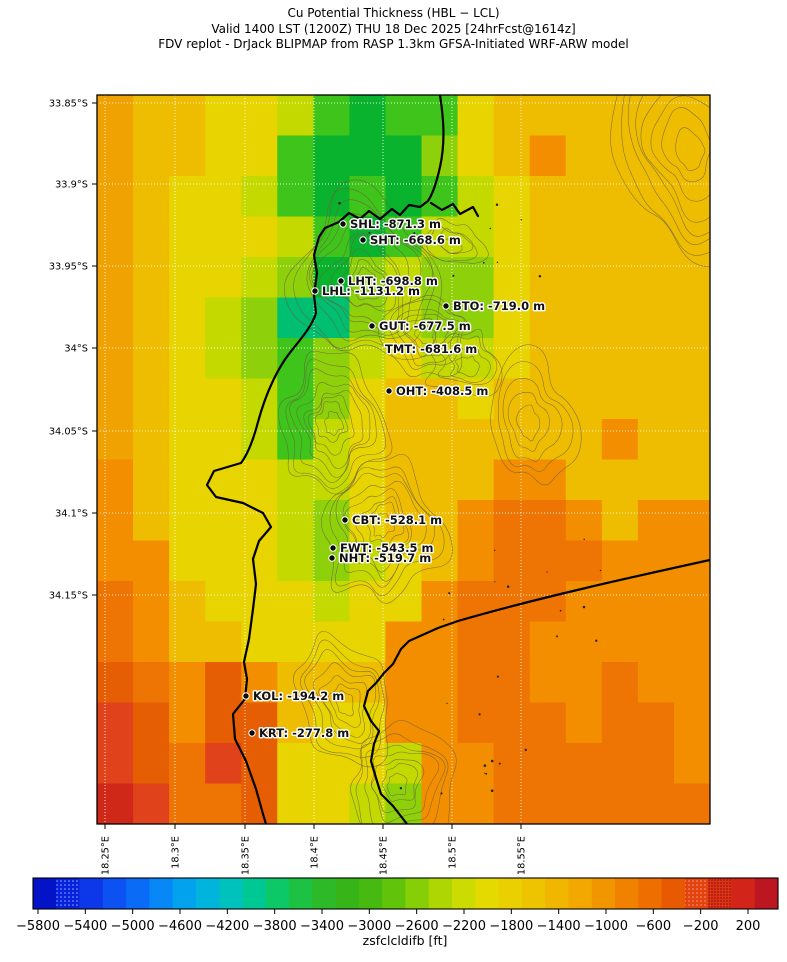 This screenshot has width=787, height=962. I want to click on station-dot-gut, so click(372, 326).